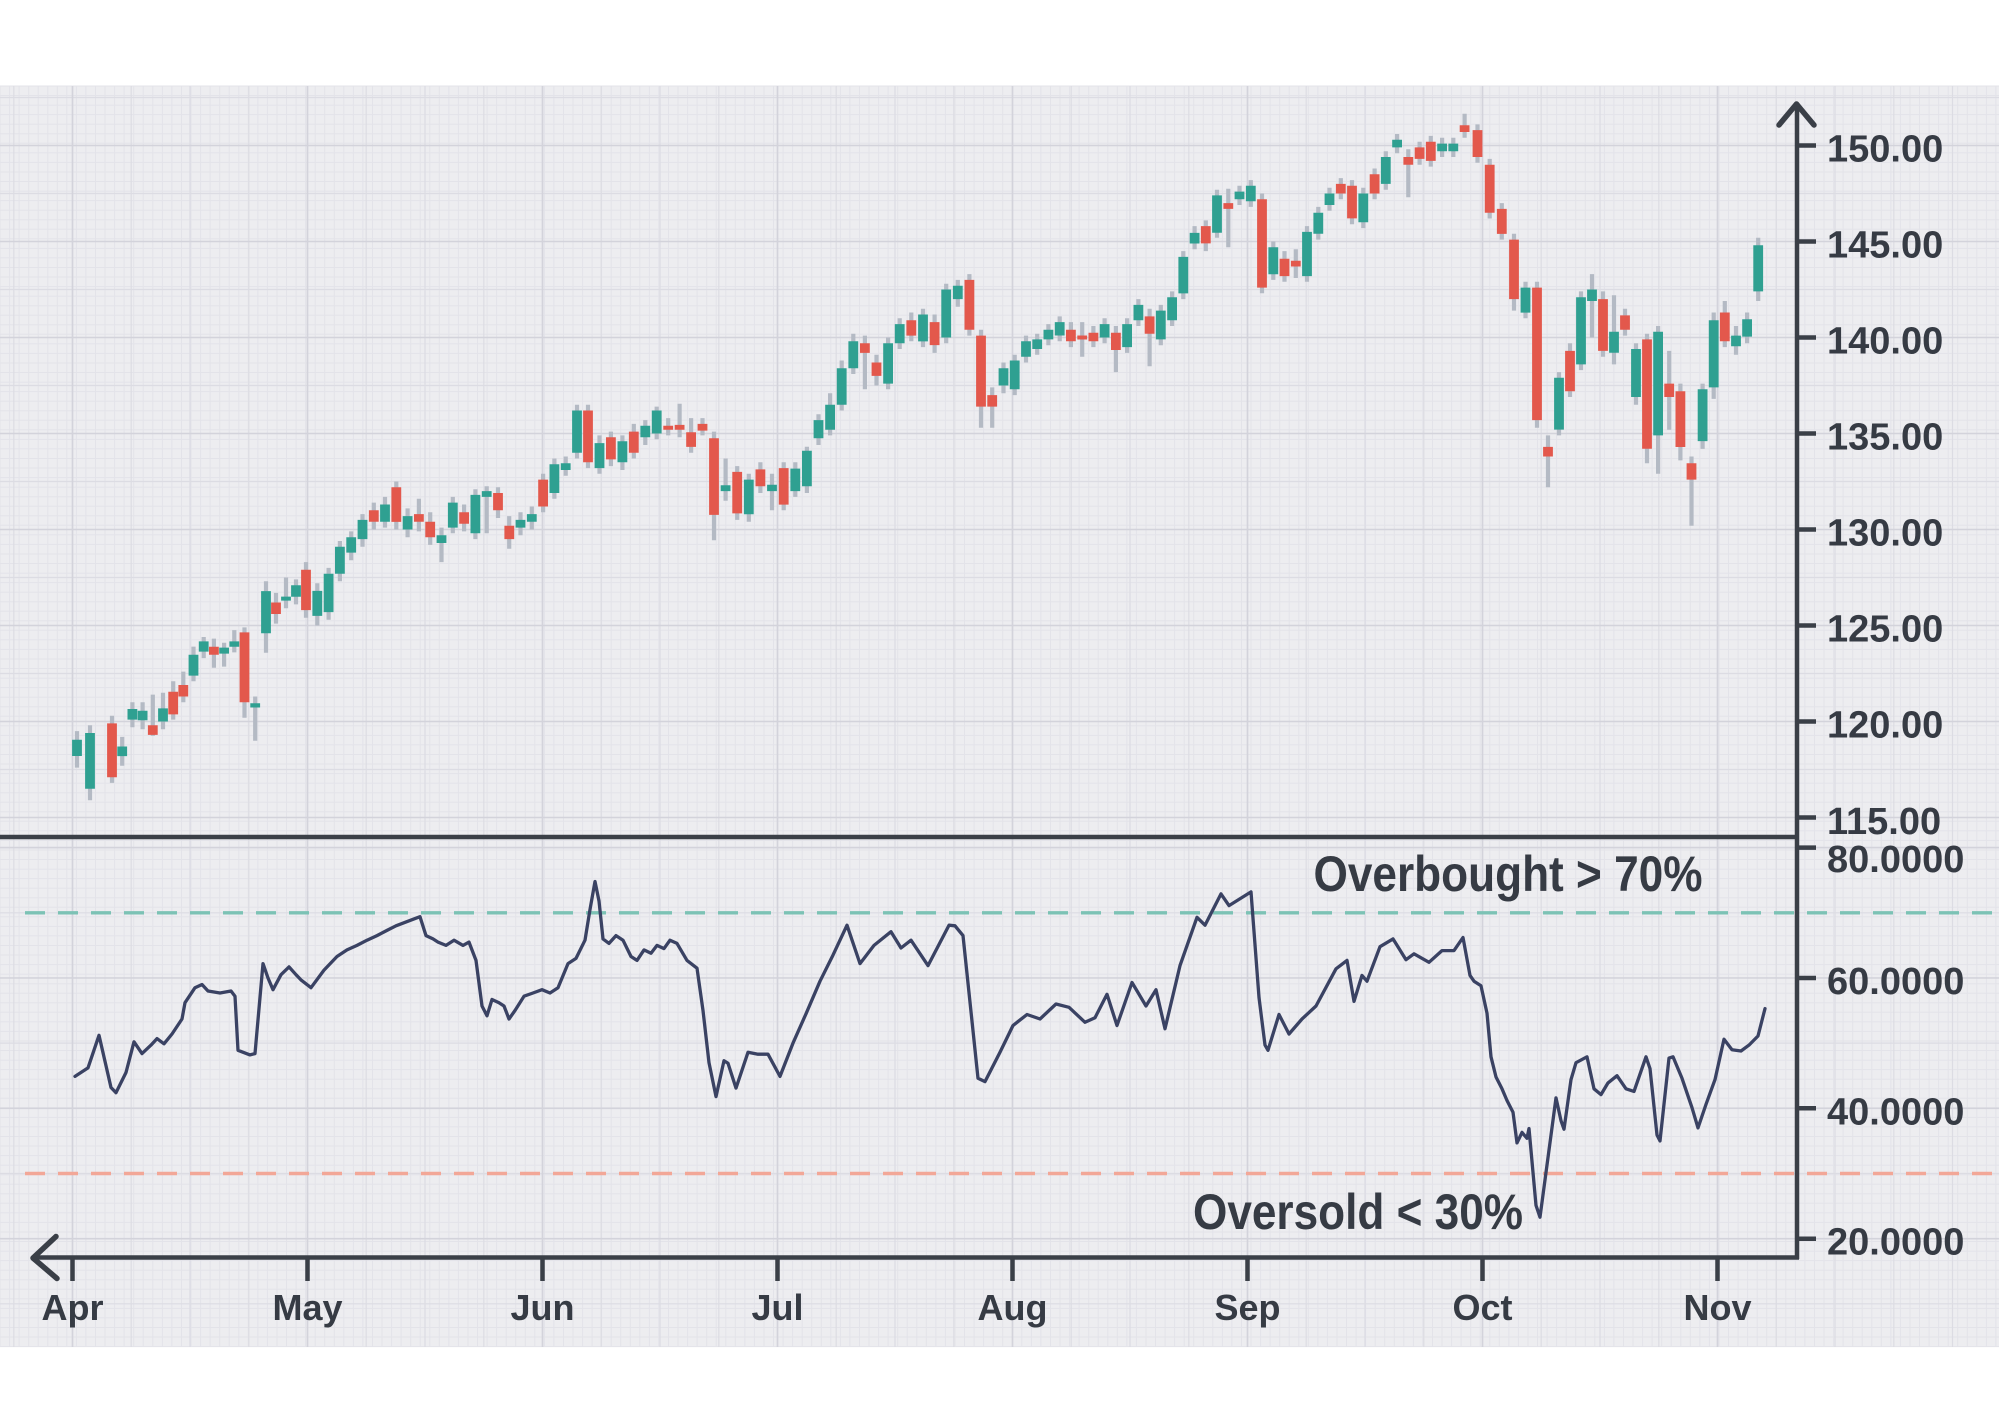 This screenshot has width=1999, height=1422. I want to click on svg-text: 115.00, so click(1884, 822).